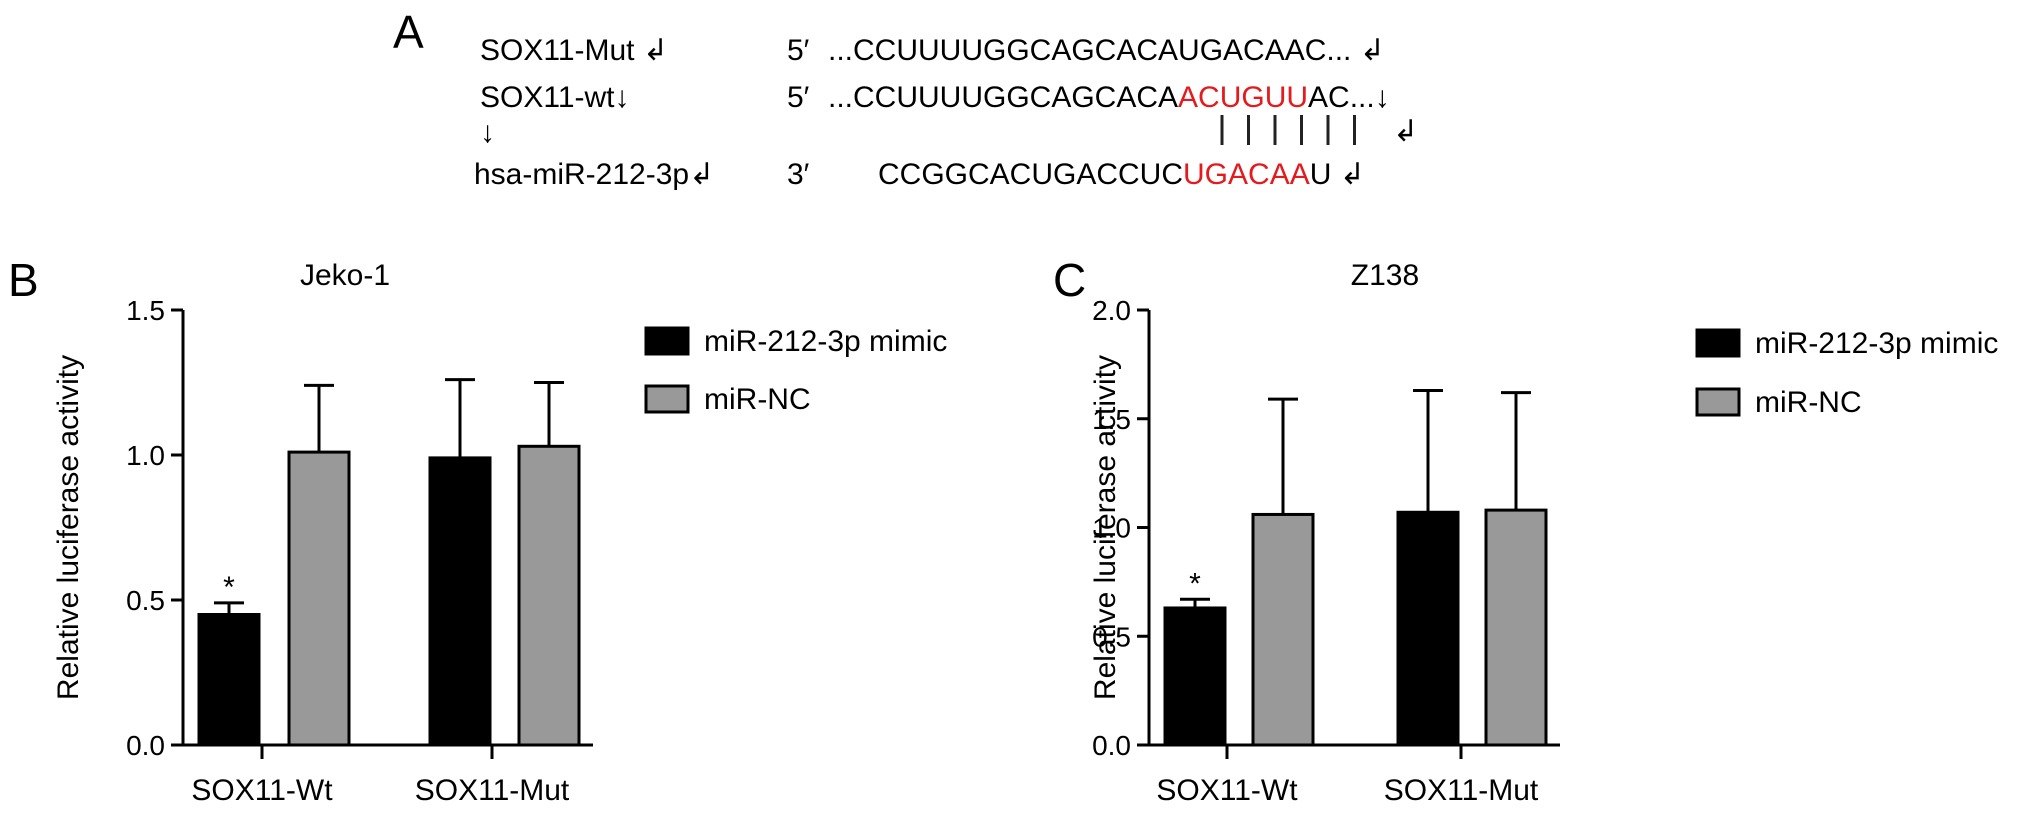  I want to click on panel-letter: B, so click(23, 280).